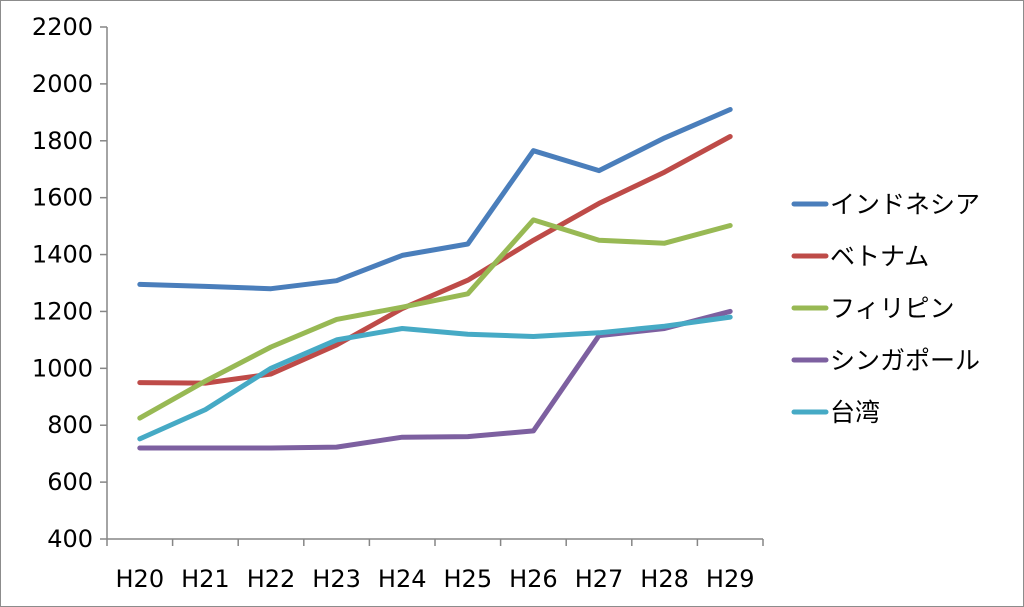 This screenshot has width=1024, height=607. What do you see at coordinates (336, 579) in the screenshot?
I see `x-tick-label: H23` at bounding box center [336, 579].